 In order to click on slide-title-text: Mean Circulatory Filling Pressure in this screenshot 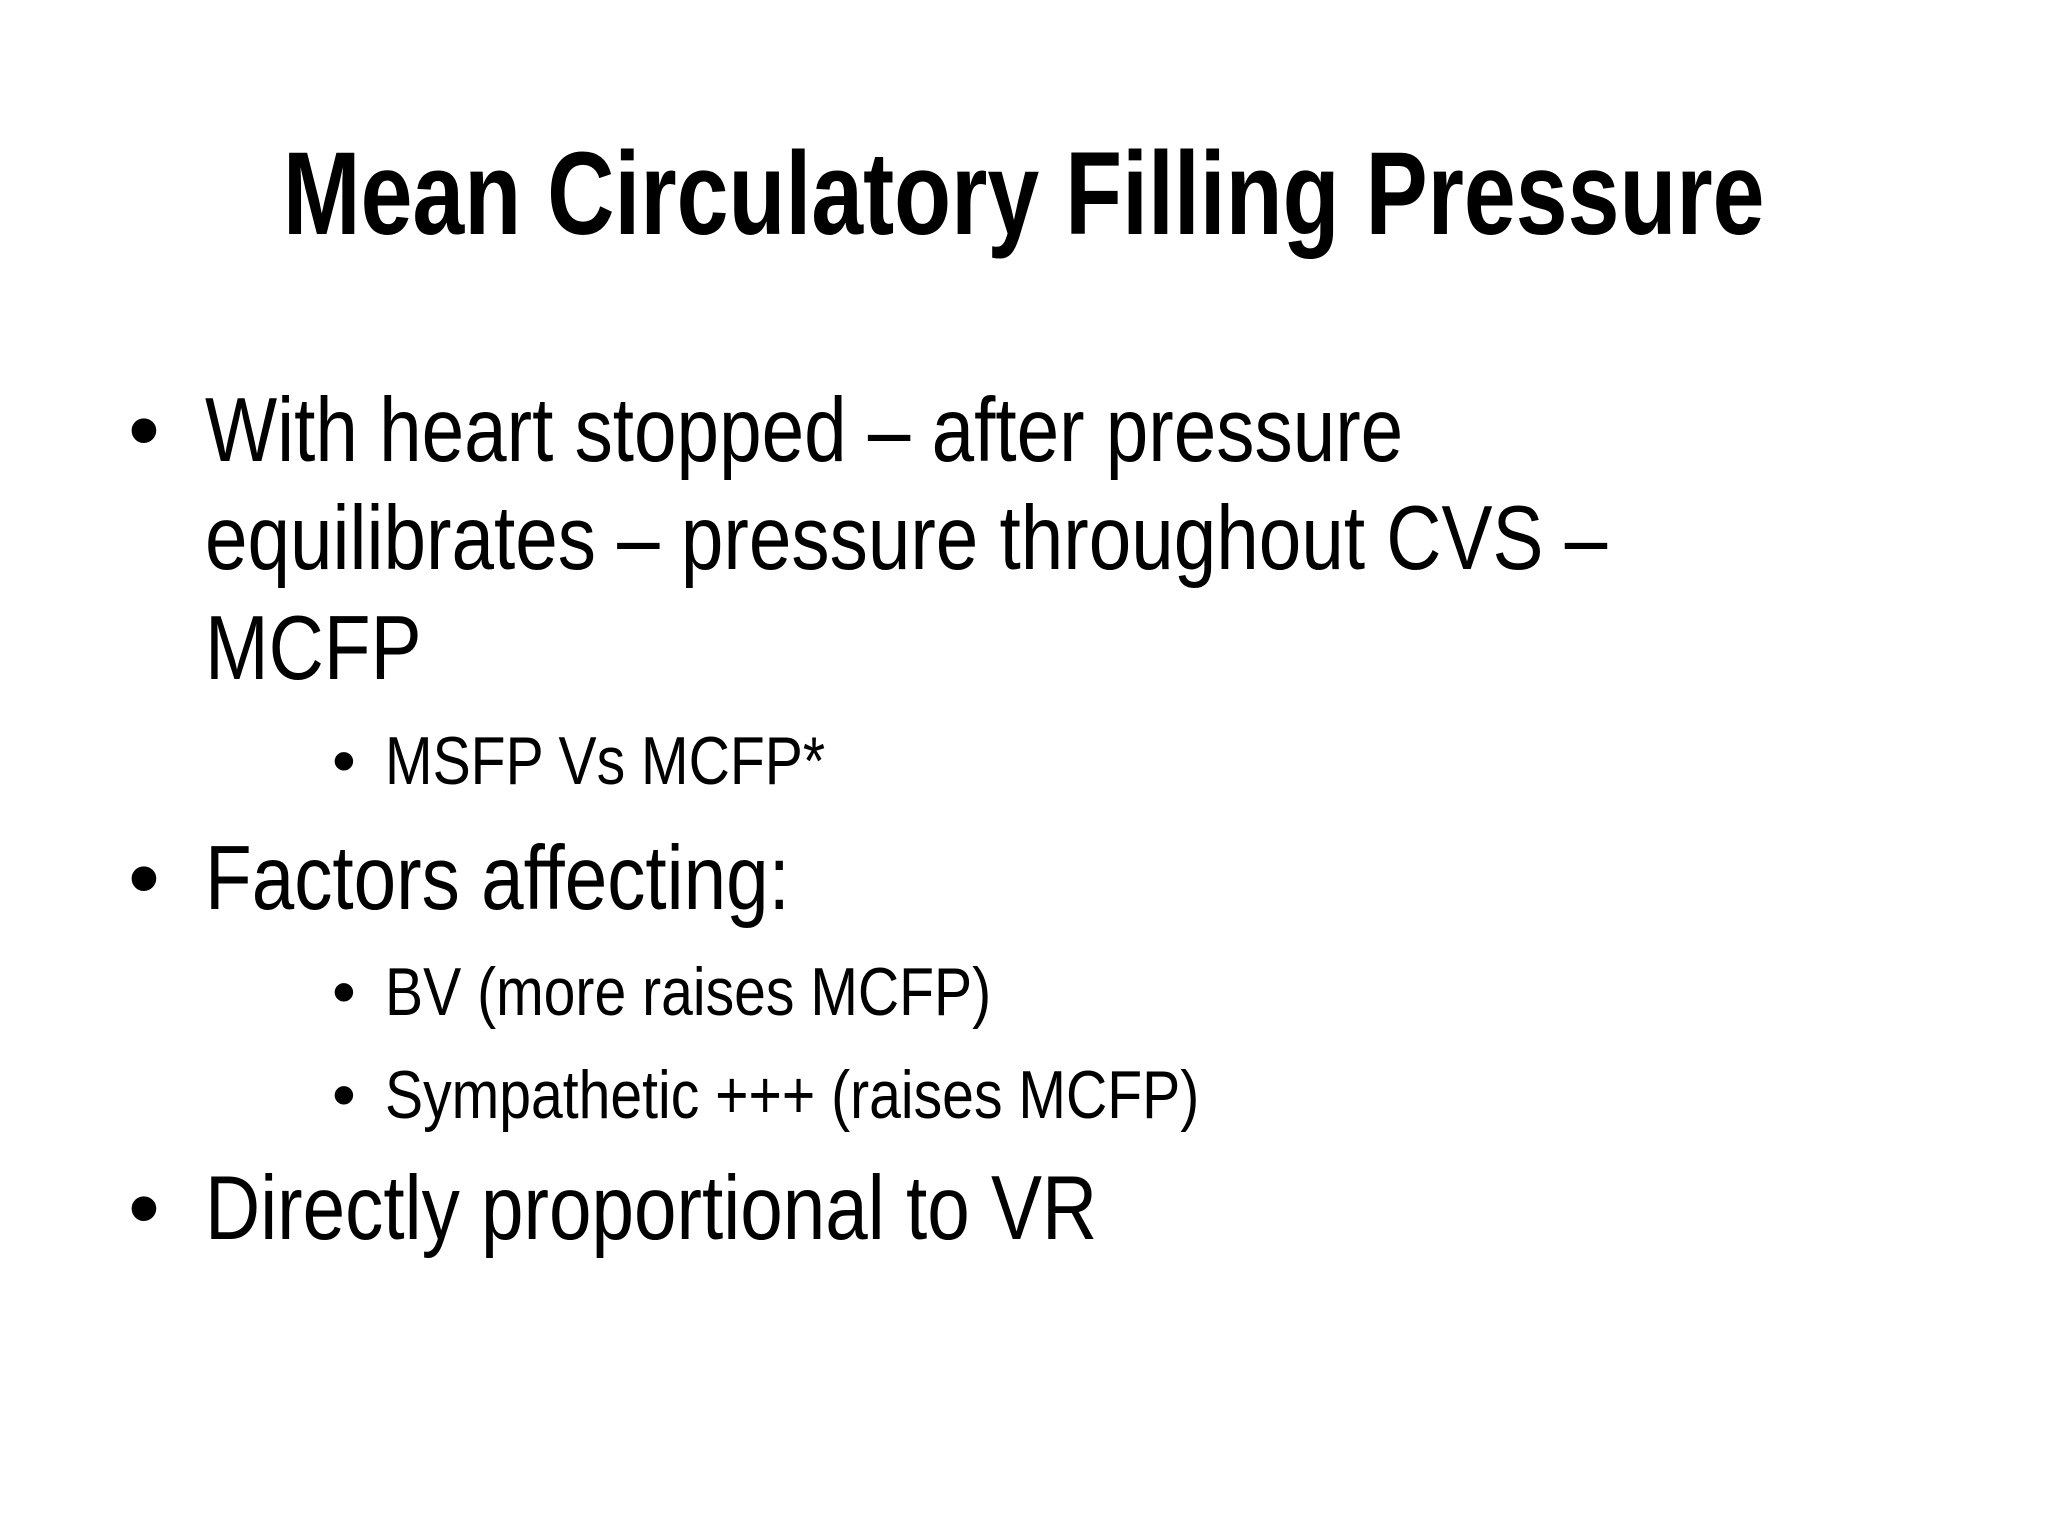, I will do `click(1024, 194)`.